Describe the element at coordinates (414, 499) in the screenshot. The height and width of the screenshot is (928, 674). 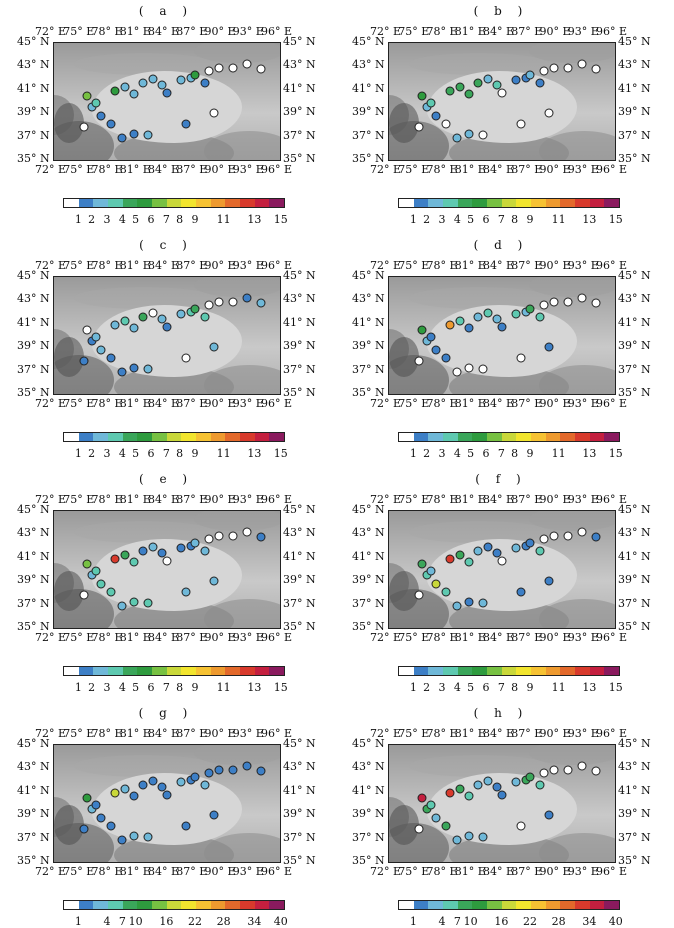
I see `lon-tick-label: 75° E` at that location.